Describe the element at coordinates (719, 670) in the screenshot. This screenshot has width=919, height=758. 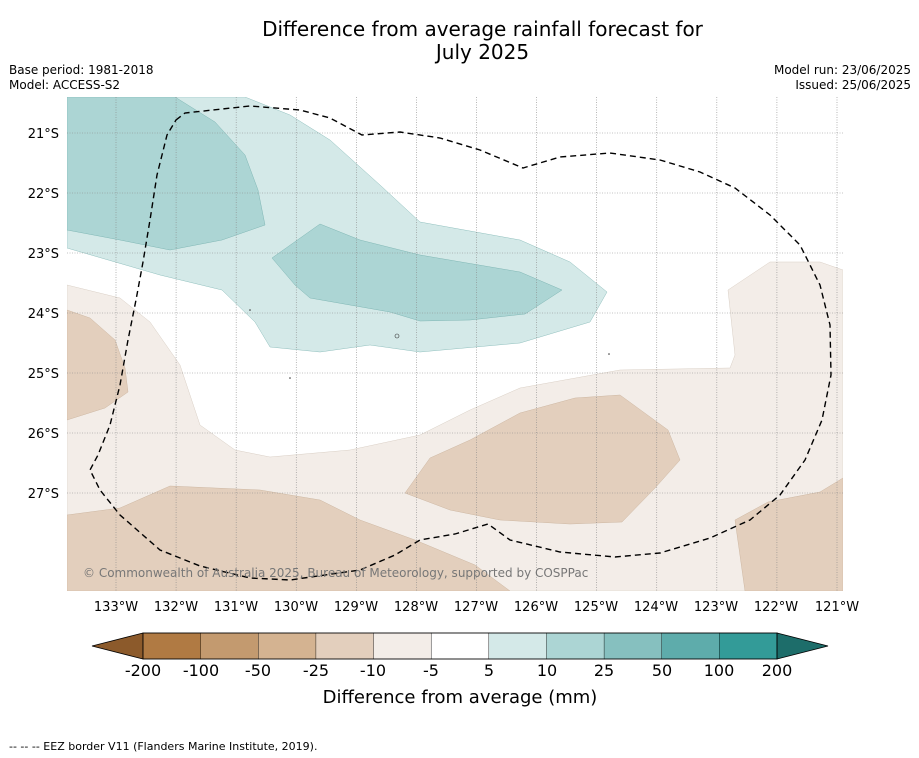
I see `colorbar-tick: 100` at that location.